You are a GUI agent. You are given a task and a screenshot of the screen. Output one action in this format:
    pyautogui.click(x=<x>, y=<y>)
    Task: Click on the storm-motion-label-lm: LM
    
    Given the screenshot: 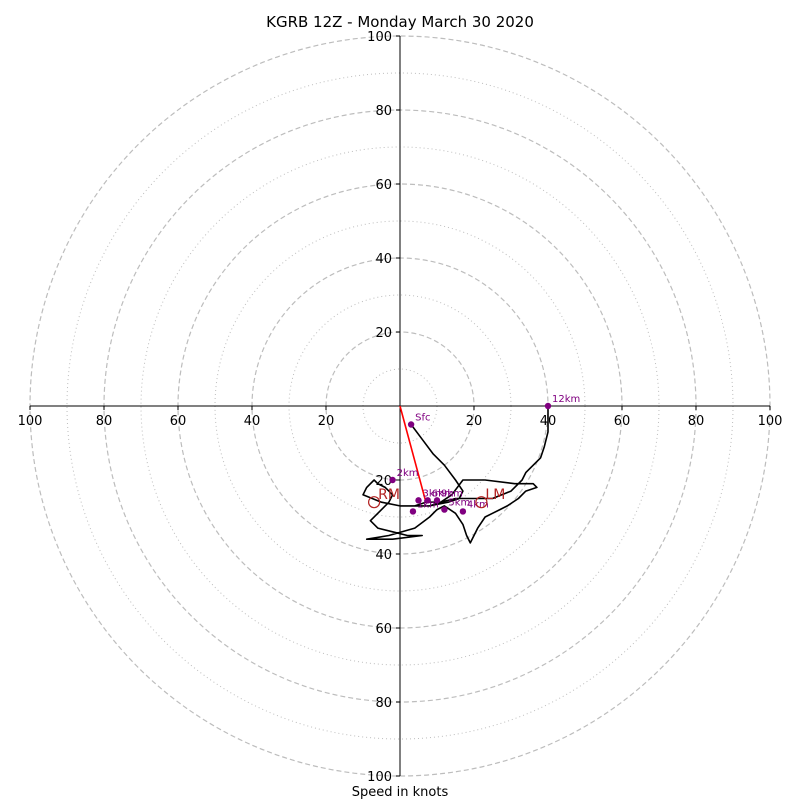 What is the action you would take?
    pyautogui.click(x=495, y=495)
    